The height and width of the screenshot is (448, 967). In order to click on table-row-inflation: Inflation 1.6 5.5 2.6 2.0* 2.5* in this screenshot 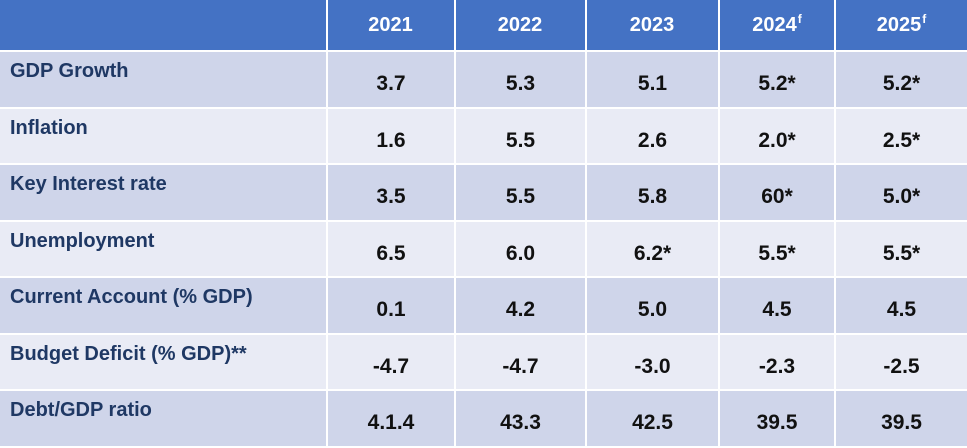, I will do `click(483, 137)`.